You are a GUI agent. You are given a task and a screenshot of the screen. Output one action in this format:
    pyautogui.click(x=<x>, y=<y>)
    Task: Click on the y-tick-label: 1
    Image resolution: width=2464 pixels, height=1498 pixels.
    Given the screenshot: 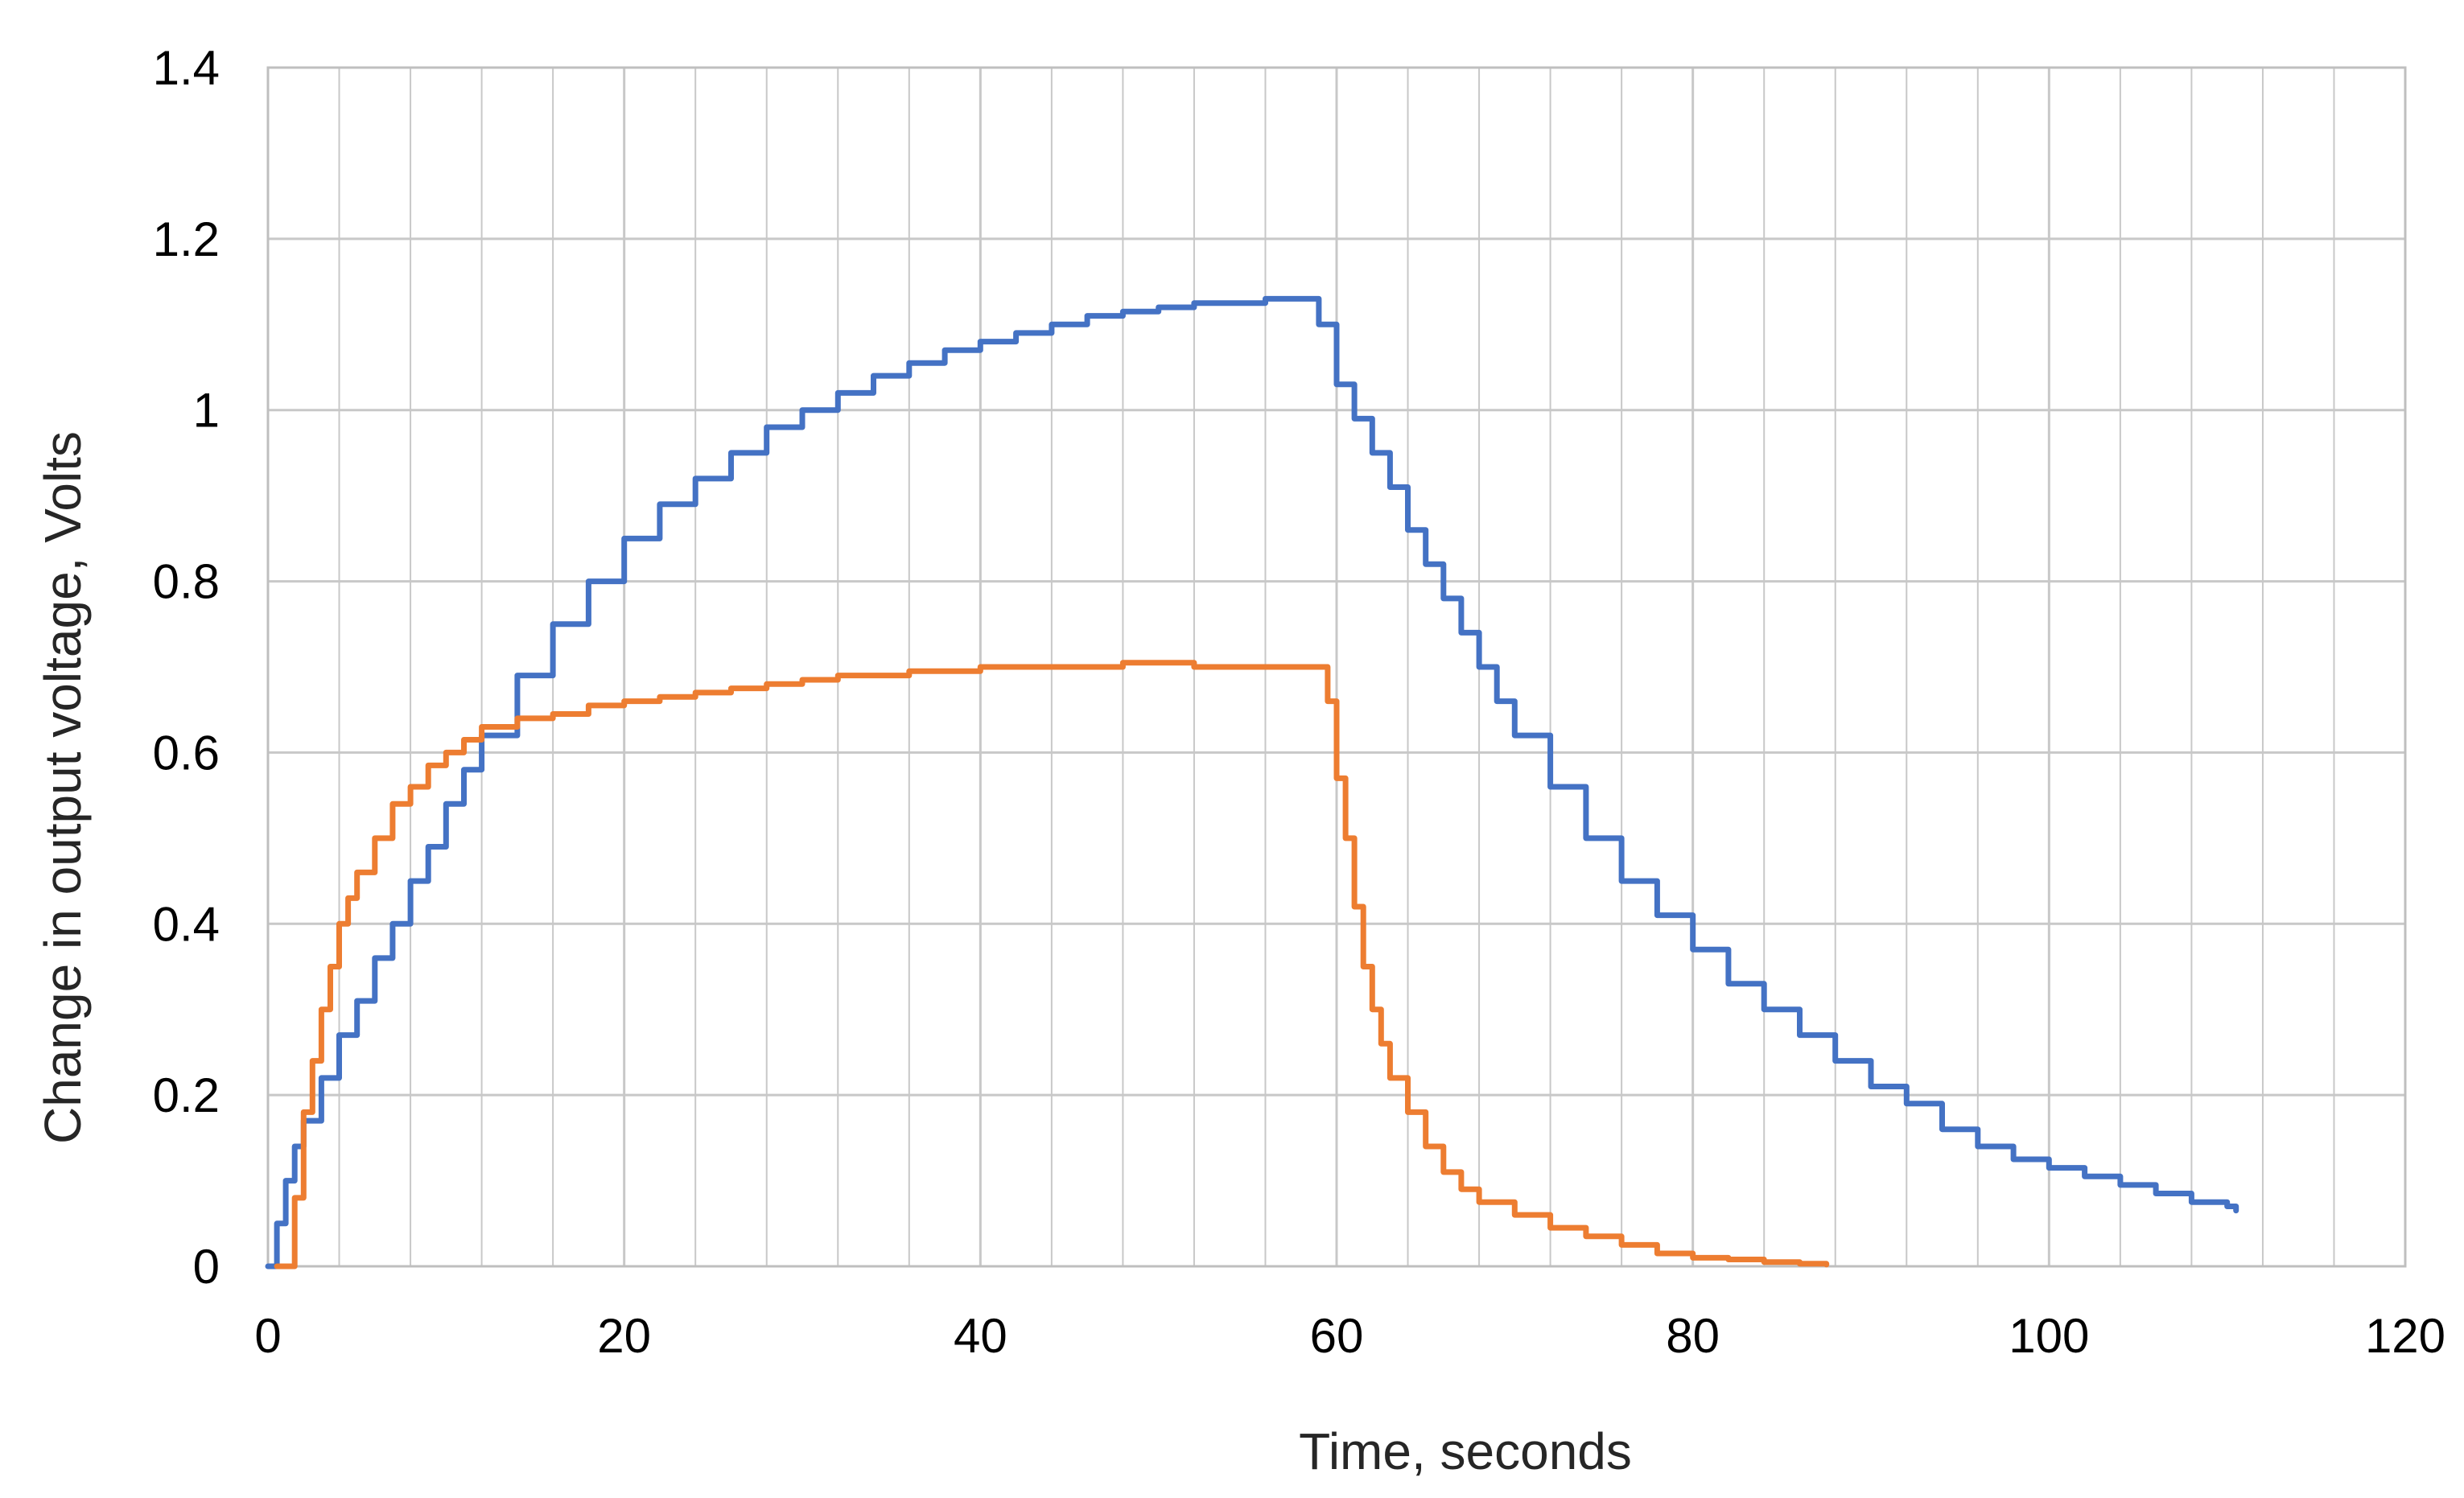 What is the action you would take?
    pyautogui.click(x=207, y=411)
    